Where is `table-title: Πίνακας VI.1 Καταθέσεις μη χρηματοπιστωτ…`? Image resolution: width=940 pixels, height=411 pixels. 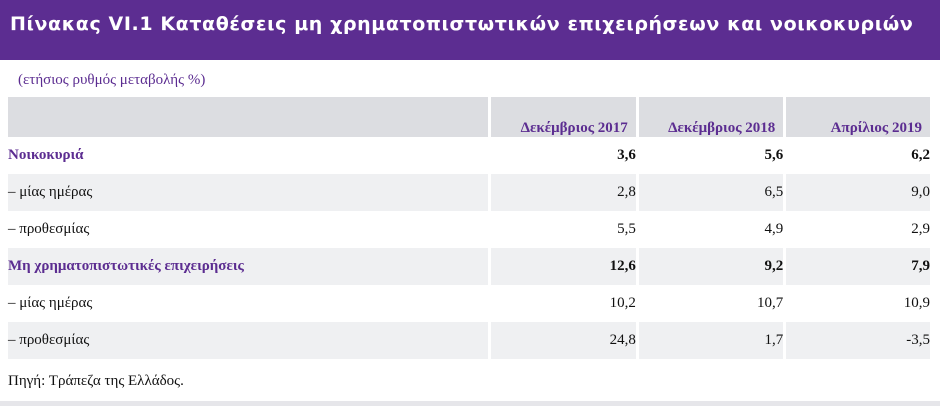
table-title: Πίνακας VI.1 Καταθέσεις μη χρηματοπιστωτ… is located at coordinates (462, 24).